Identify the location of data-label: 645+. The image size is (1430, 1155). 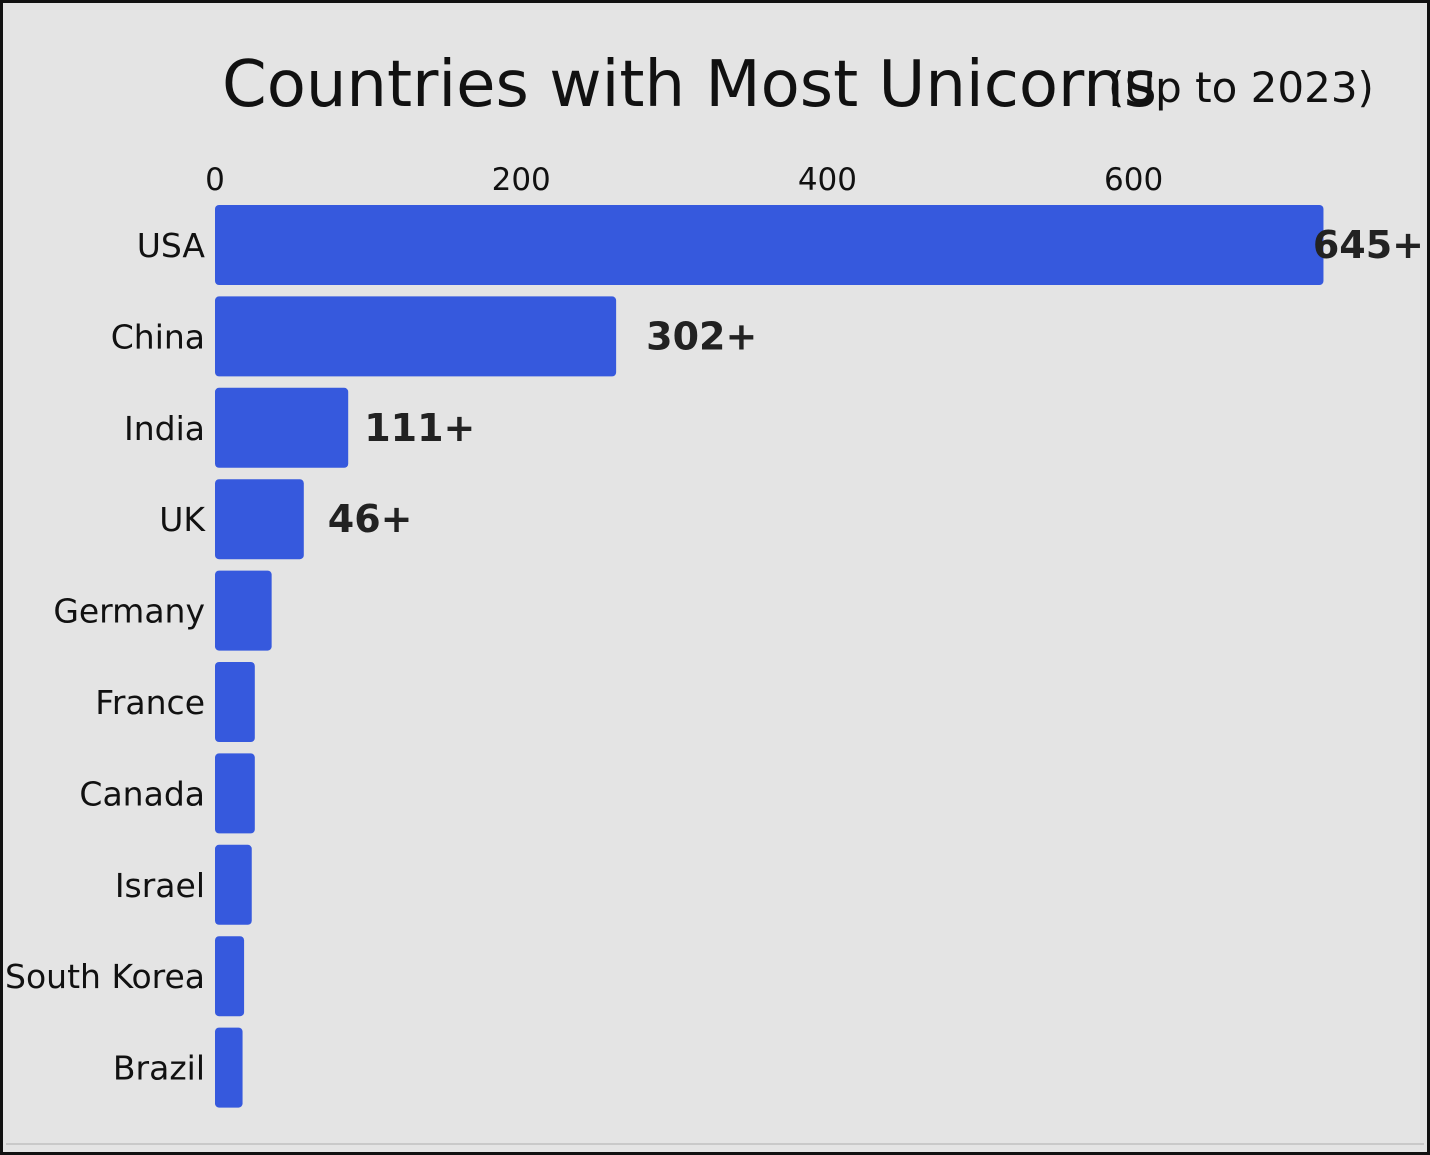
(1368, 245).